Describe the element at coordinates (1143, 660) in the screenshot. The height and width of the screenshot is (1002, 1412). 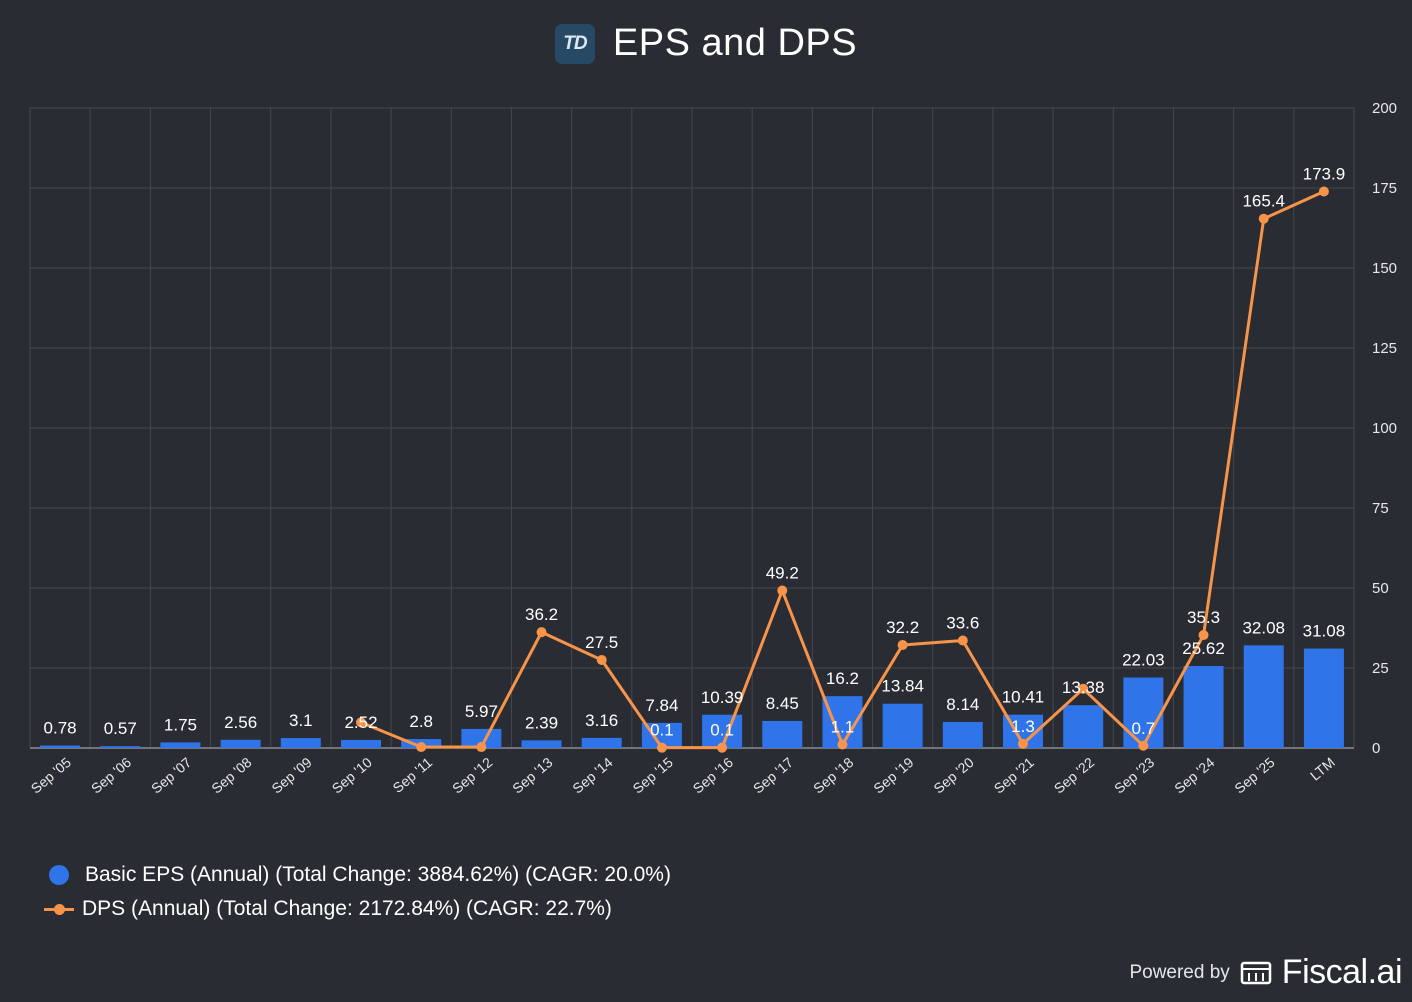
I see `eps-data-label: 22.03` at that location.